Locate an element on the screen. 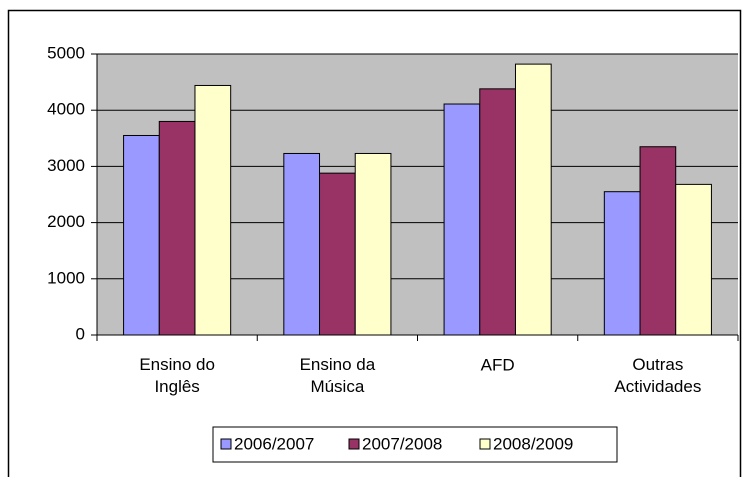 This screenshot has height=477, width=748. y-tick-label: 0 is located at coordinates (80, 333).